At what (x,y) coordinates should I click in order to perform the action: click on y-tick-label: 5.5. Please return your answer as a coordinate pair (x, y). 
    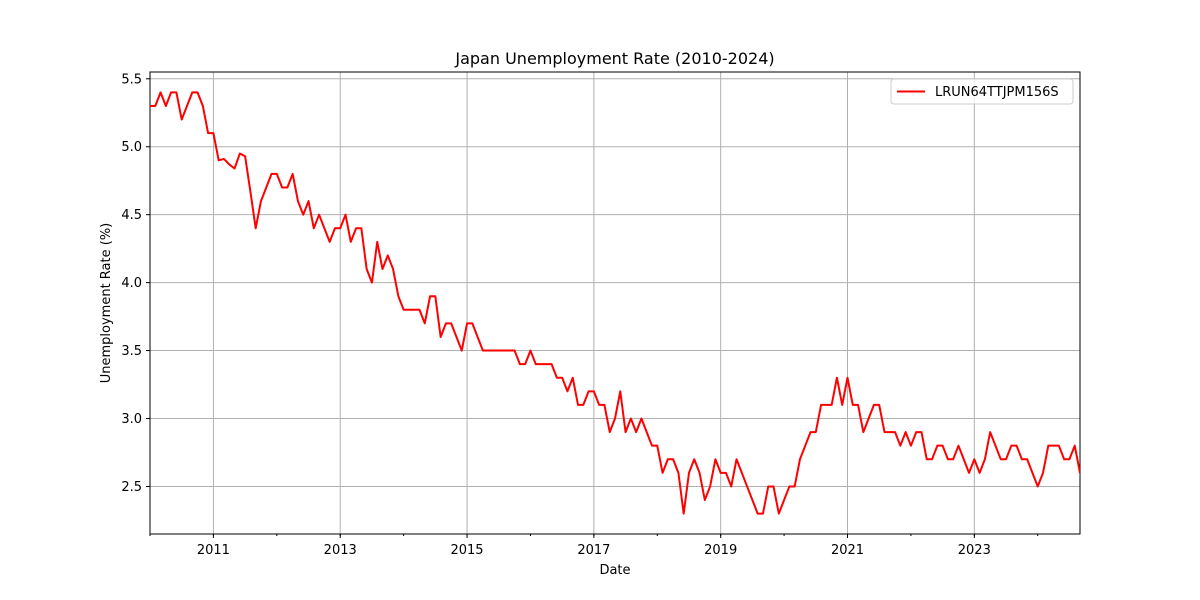
    Looking at the image, I should click on (131, 79).